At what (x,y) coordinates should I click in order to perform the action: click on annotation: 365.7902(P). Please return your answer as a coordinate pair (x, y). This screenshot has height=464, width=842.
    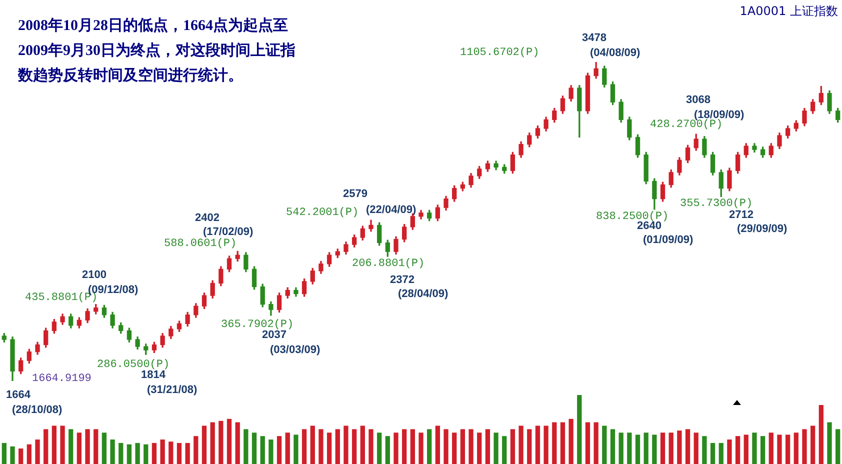
    Looking at the image, I should click on (257, 324).